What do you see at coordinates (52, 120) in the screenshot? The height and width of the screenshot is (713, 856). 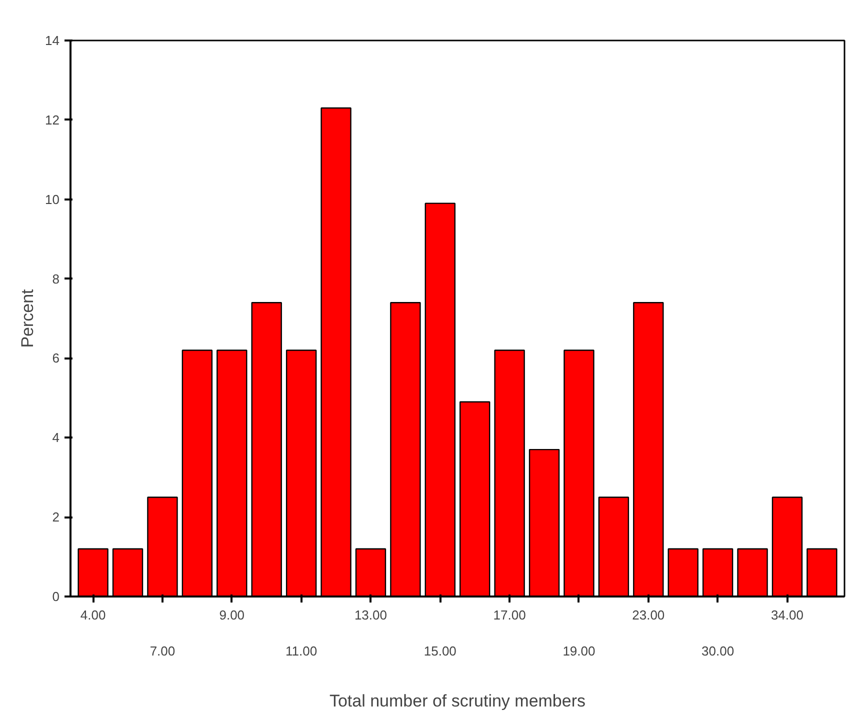 I see `y-tick-label: 12` at bounding box center [52, 120].